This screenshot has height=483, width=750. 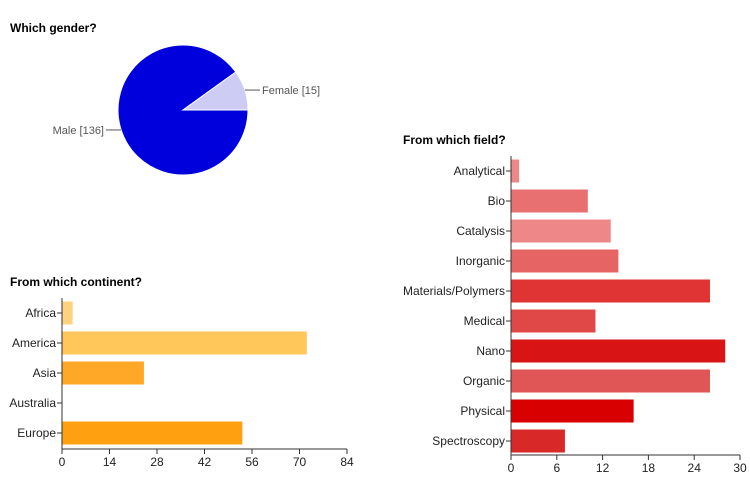 What do you see at coordinates (53, 28) in the screenshot?
I see `gender-chart-title: Which gender?` at bounding box center [53, 28].